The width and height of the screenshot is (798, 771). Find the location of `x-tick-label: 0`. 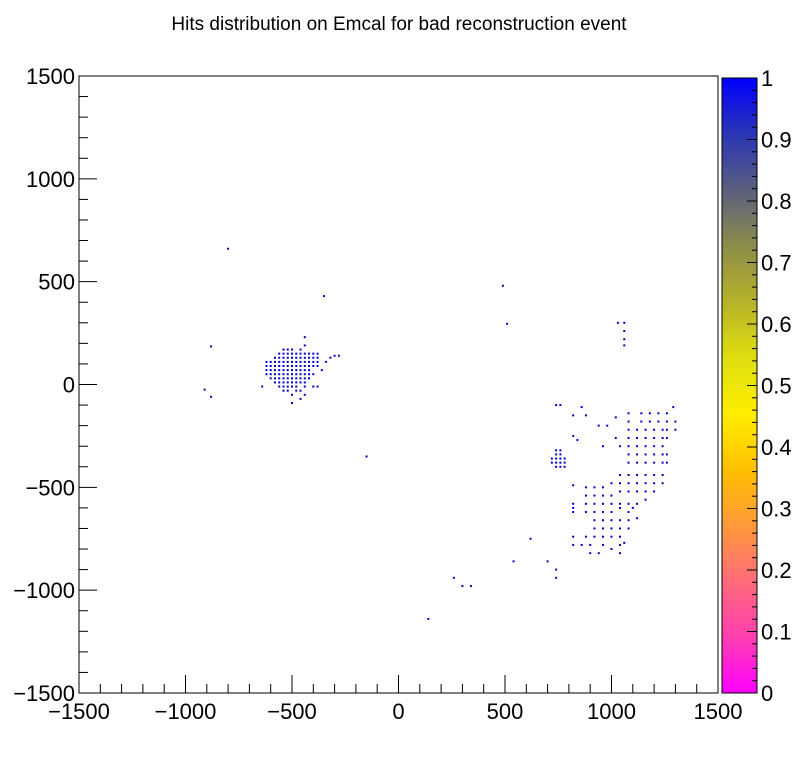

x-tick-label: 0 is located at coordinates (398, 711).